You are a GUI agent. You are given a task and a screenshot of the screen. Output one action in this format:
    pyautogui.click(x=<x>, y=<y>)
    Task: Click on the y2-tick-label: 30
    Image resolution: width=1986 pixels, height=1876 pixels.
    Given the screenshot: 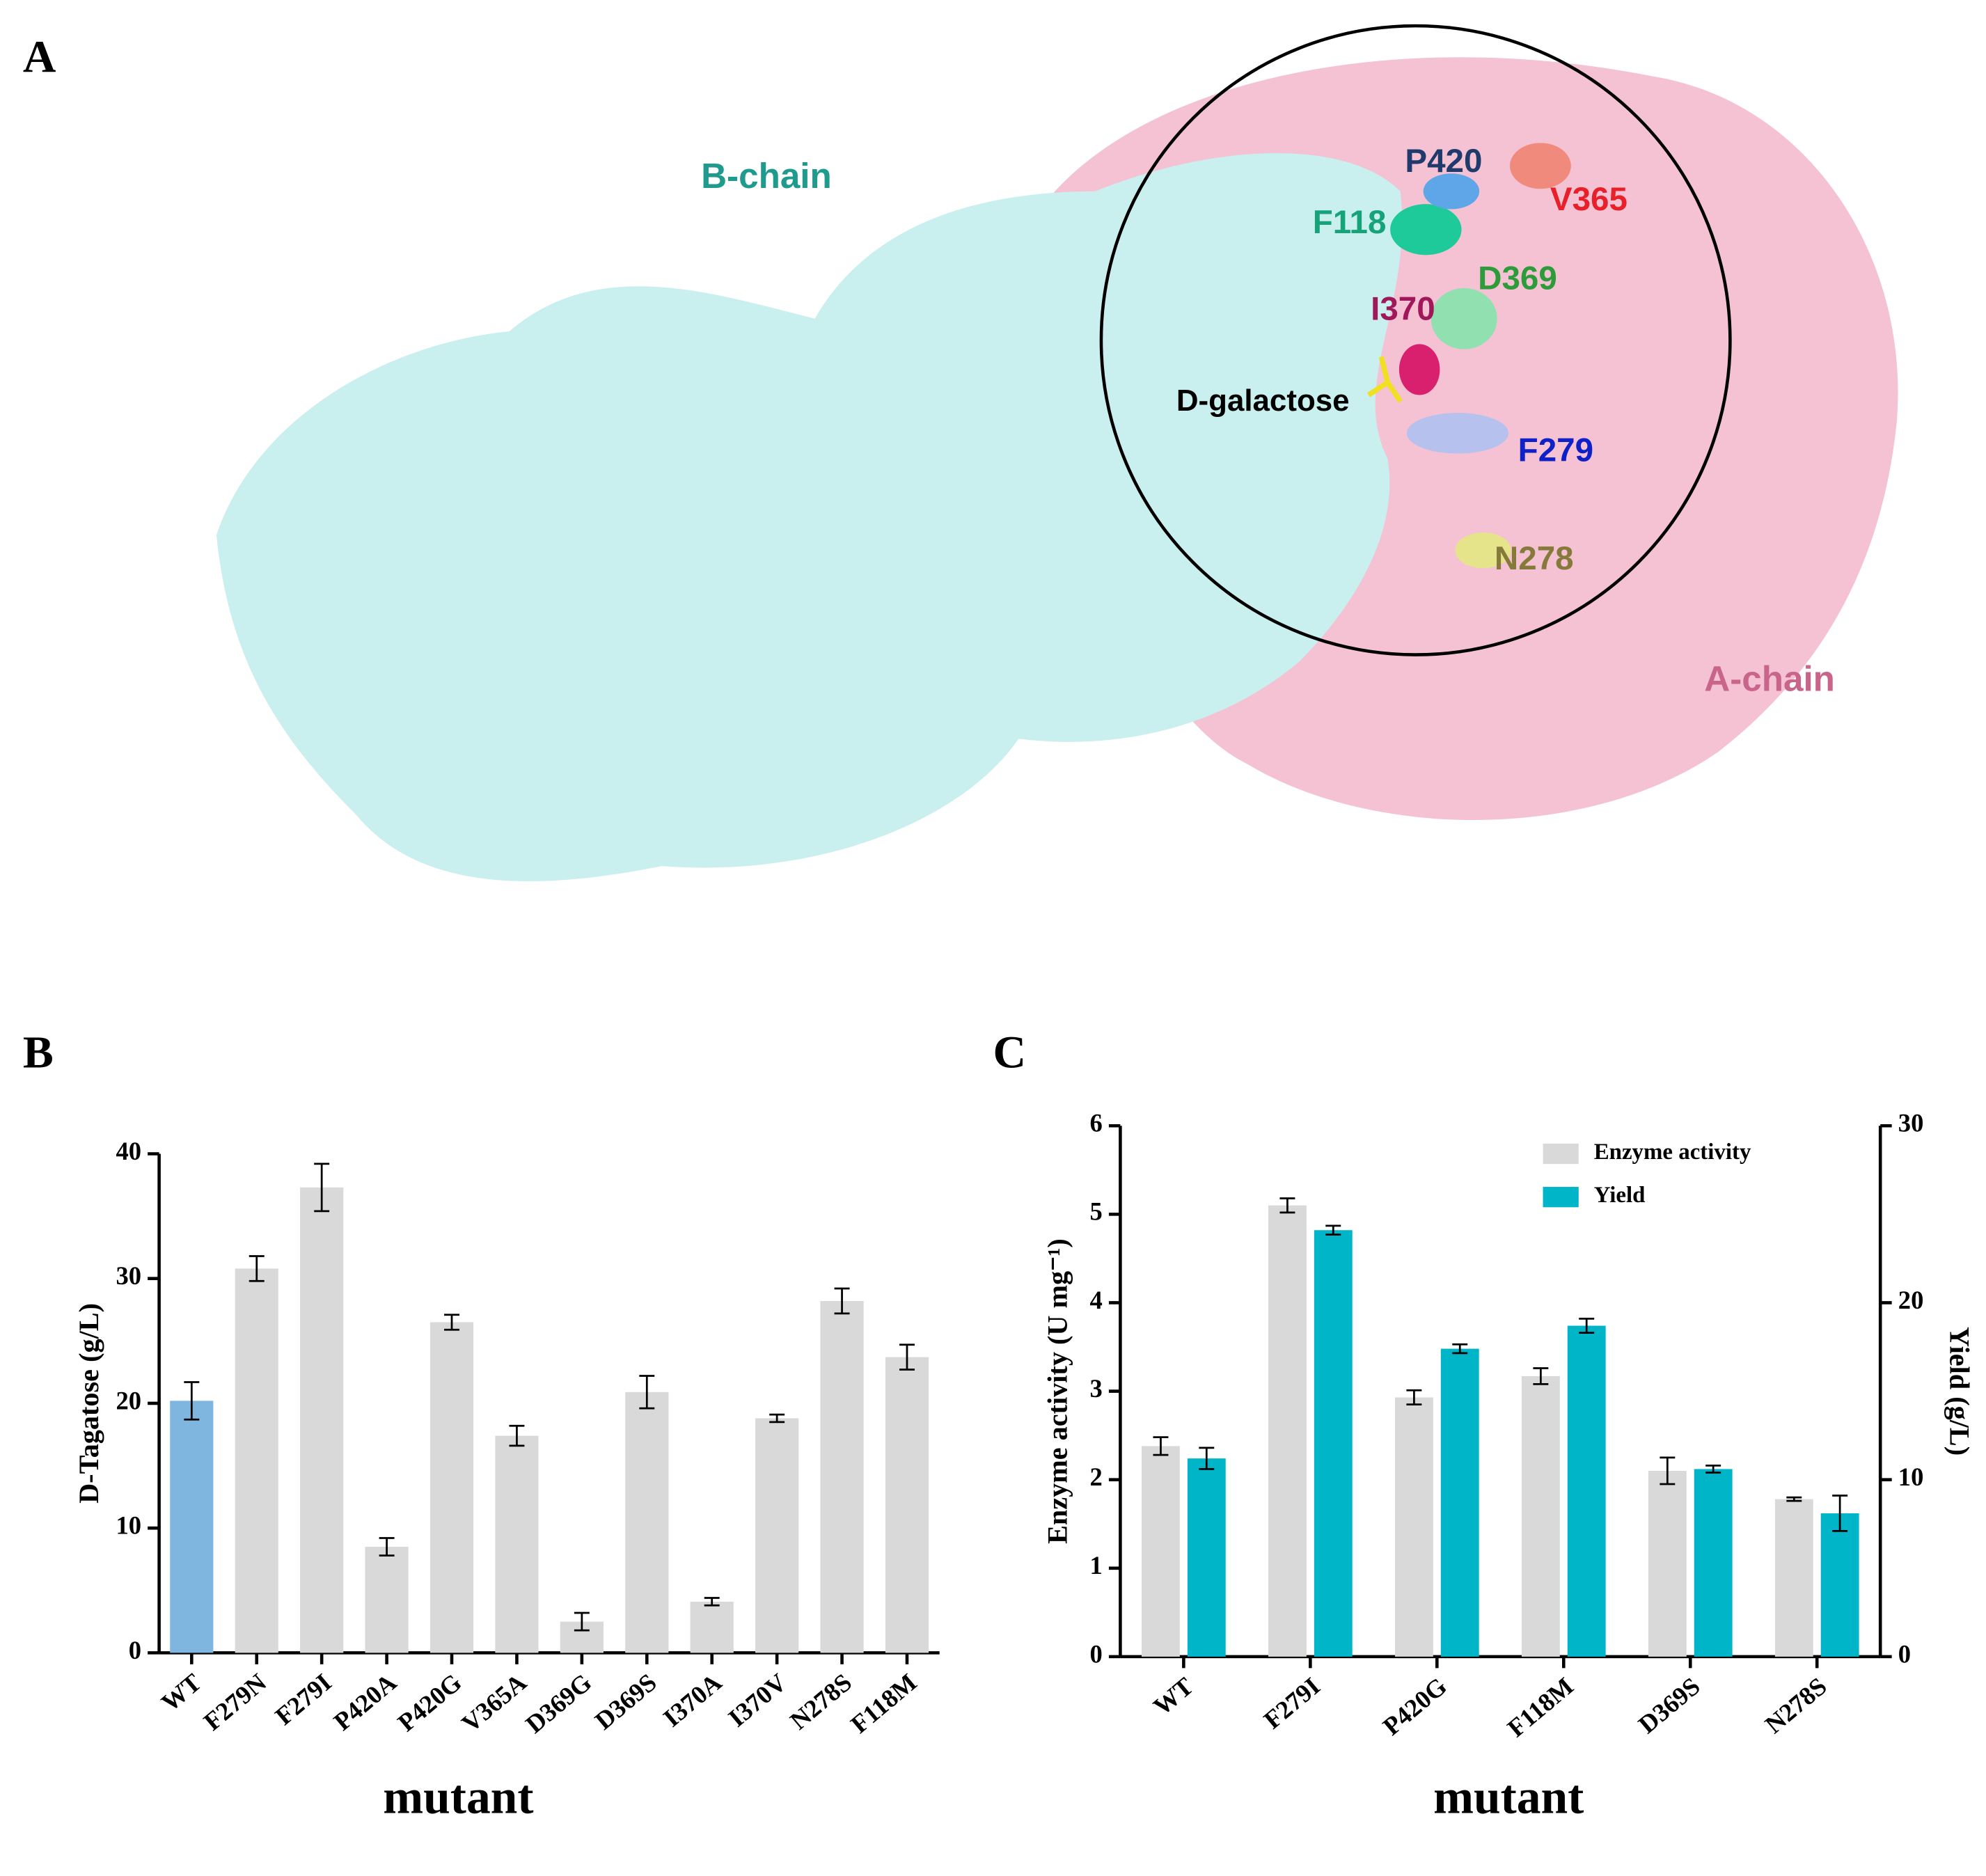 What is the action you would take?
    pyautogui.click(x=1911, y=1123)
    